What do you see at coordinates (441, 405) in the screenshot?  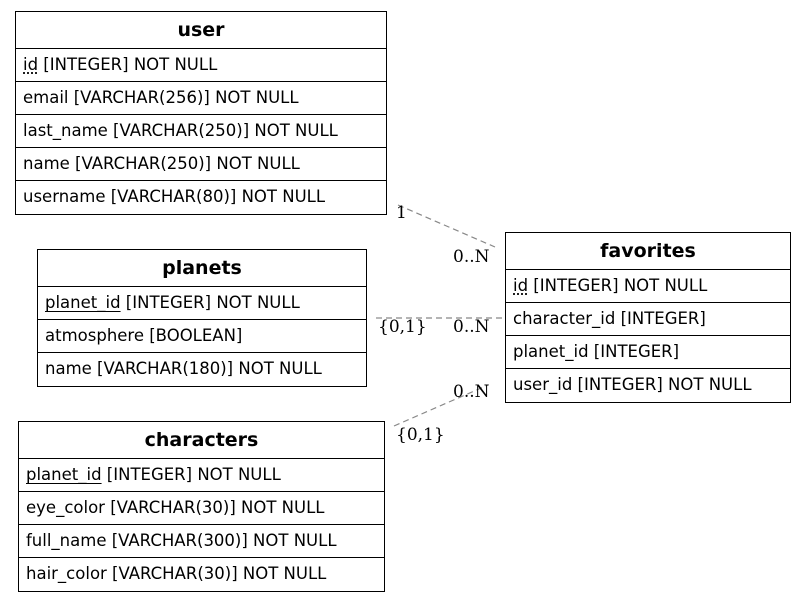 I see `edge-characters-favorites` at bounding box center [441, 405].